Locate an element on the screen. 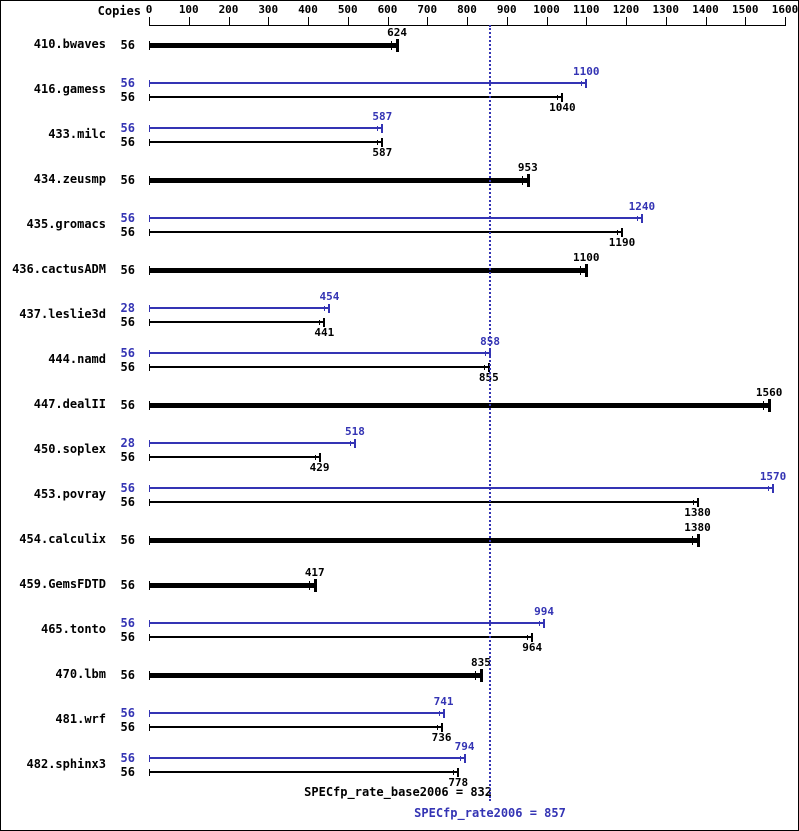 Image resolution: width=799 pixels, height=831 pixels. base-summary-label: SPECfp_rate_base2006 = 832 is located at coordinates (398, 792).